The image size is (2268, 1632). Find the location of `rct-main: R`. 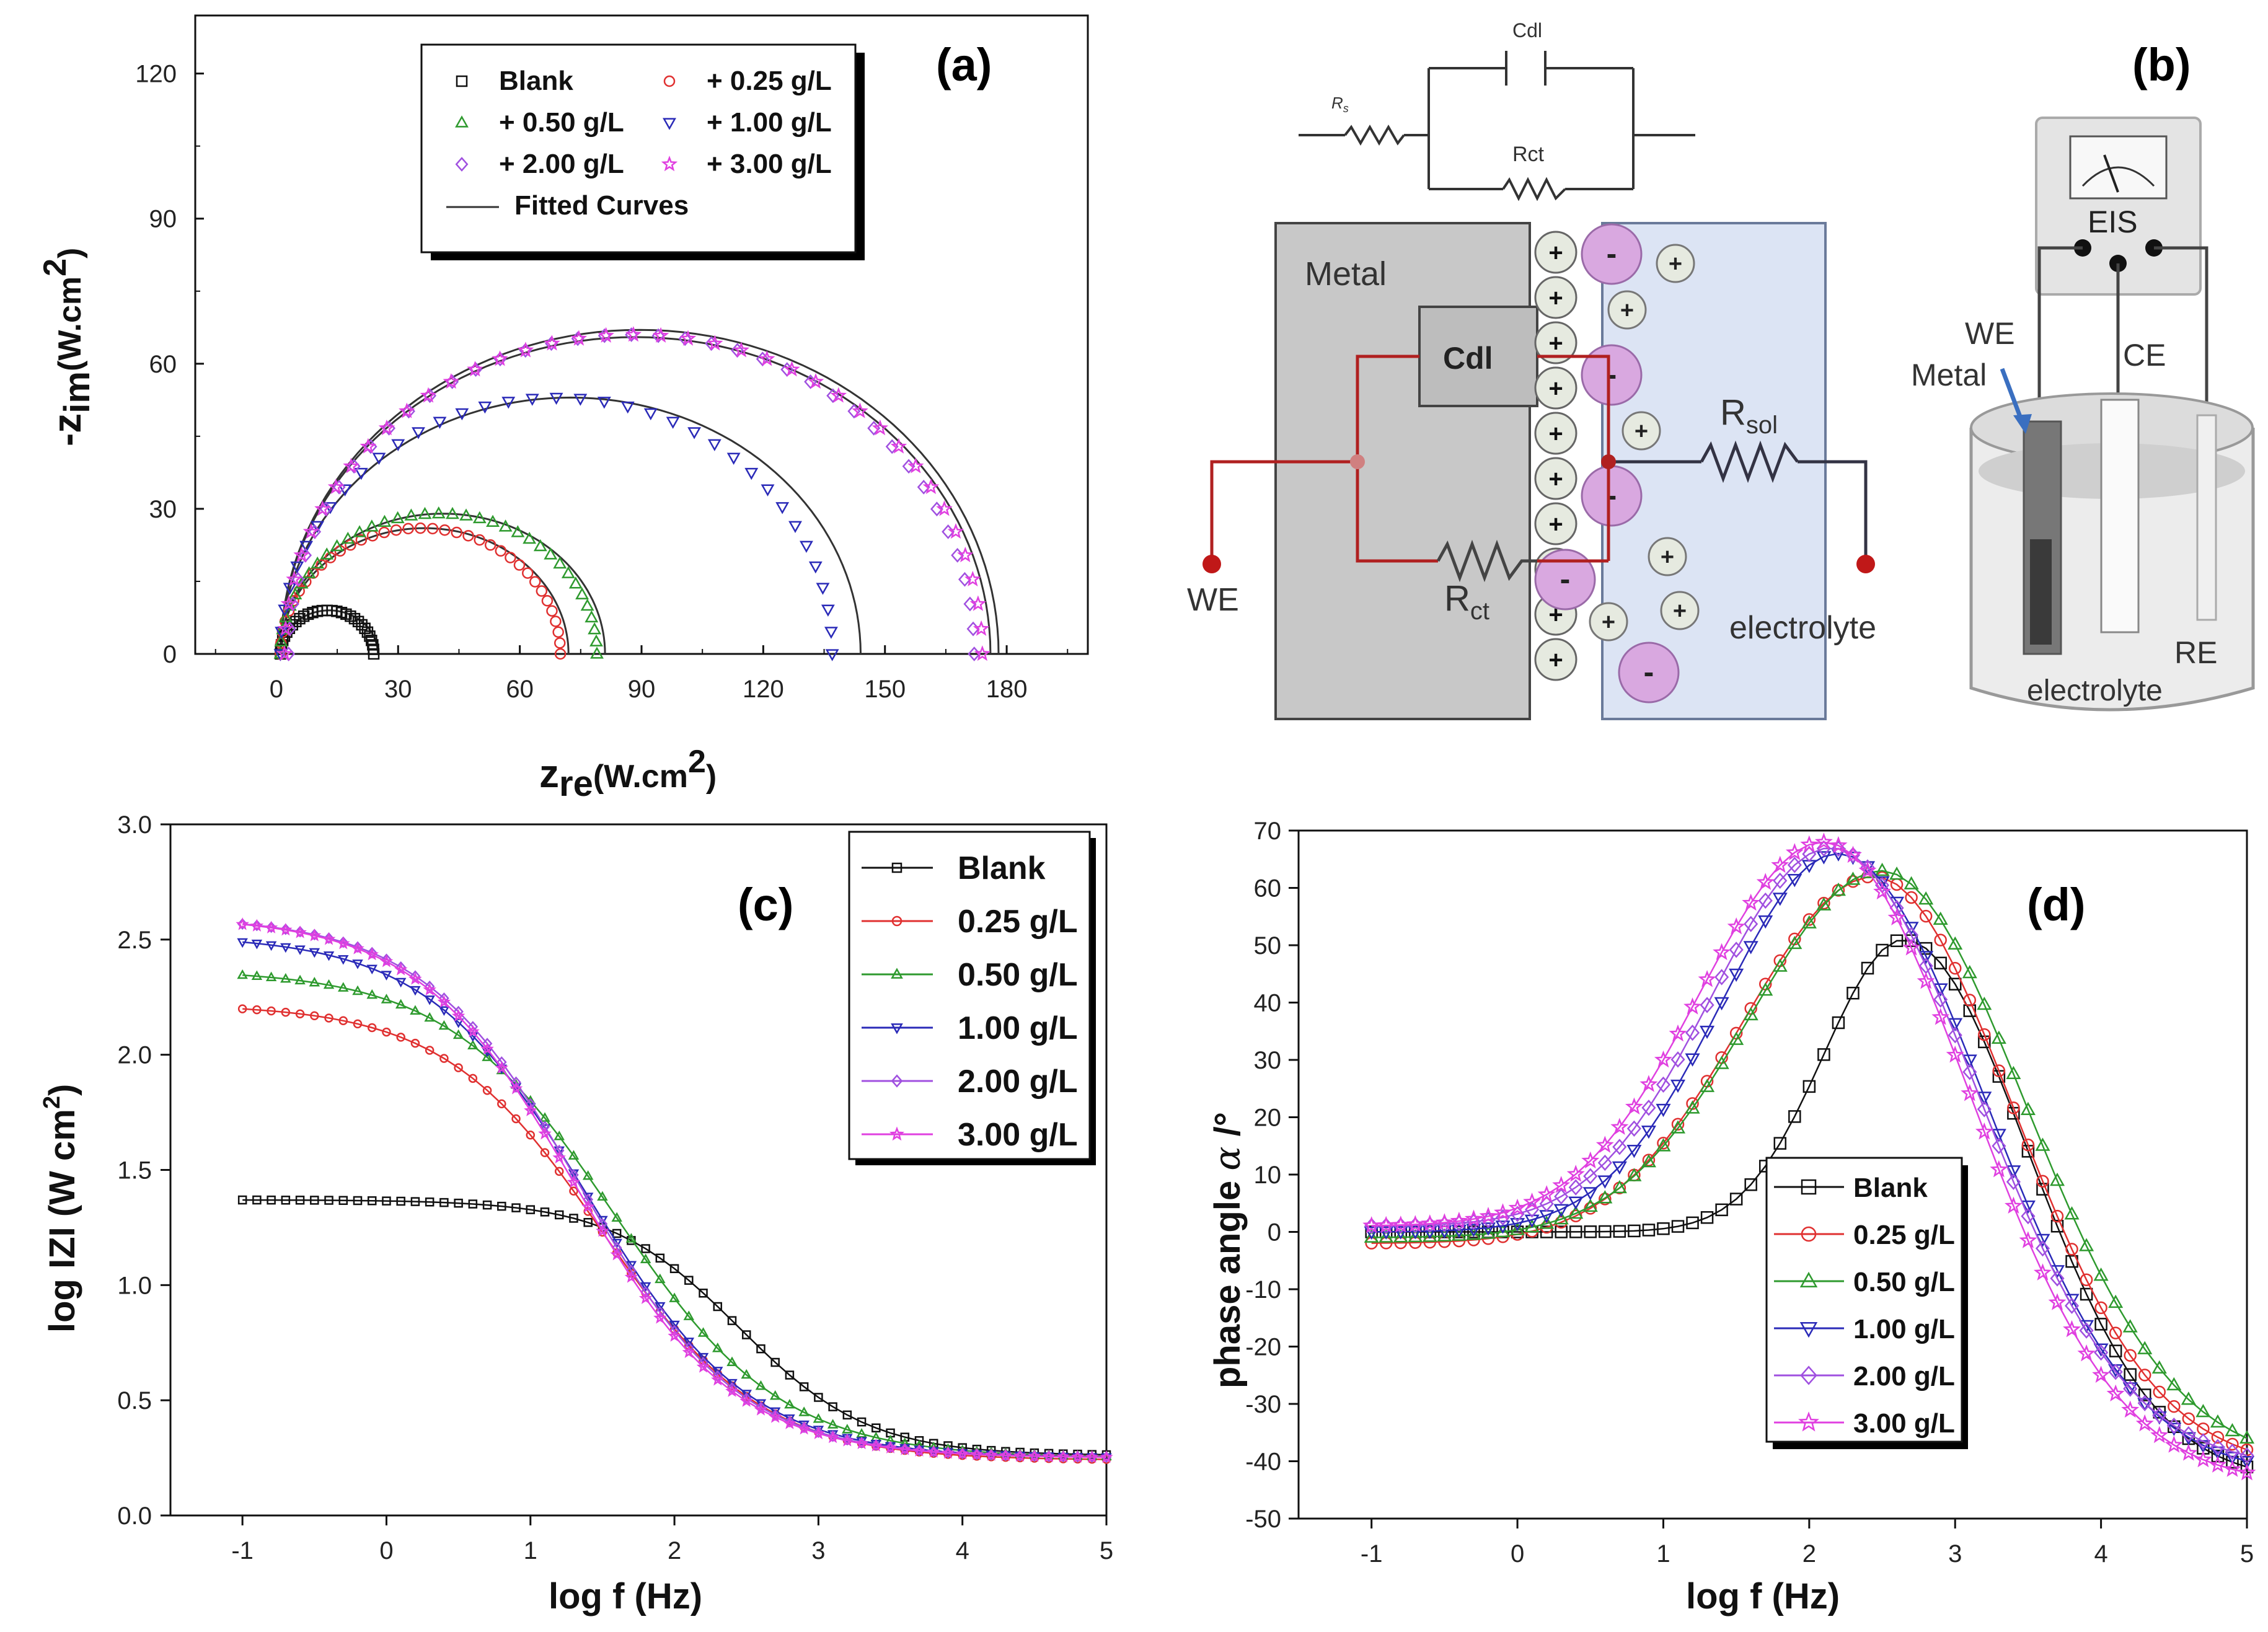

rct-main: R is located at coordinates (1457, 598).